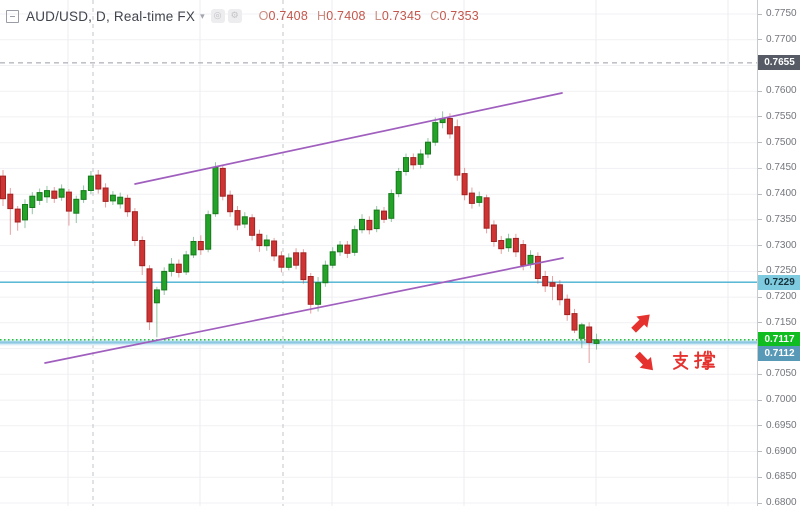 The height and width of the screenshot is (506, 800). What do you see at coordinates (288, 16) in the screenshot?
I see `open-value: 0.7408` at bounding box center [288, 16].